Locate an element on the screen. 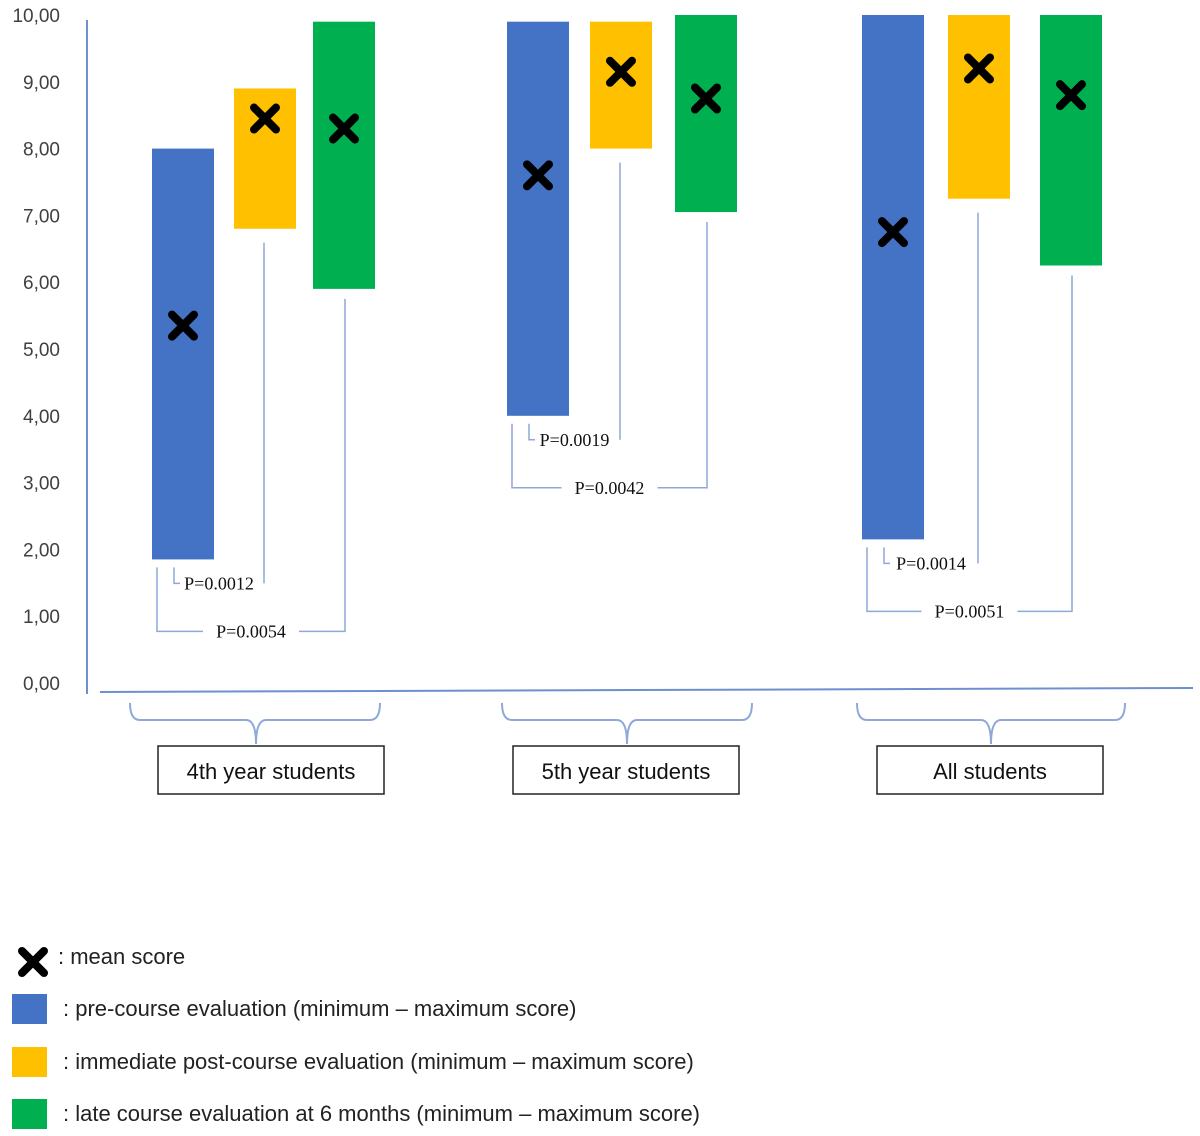 The image size is (1200, 1136). legend-swatch-pre is located at coordinates (29, 1009).